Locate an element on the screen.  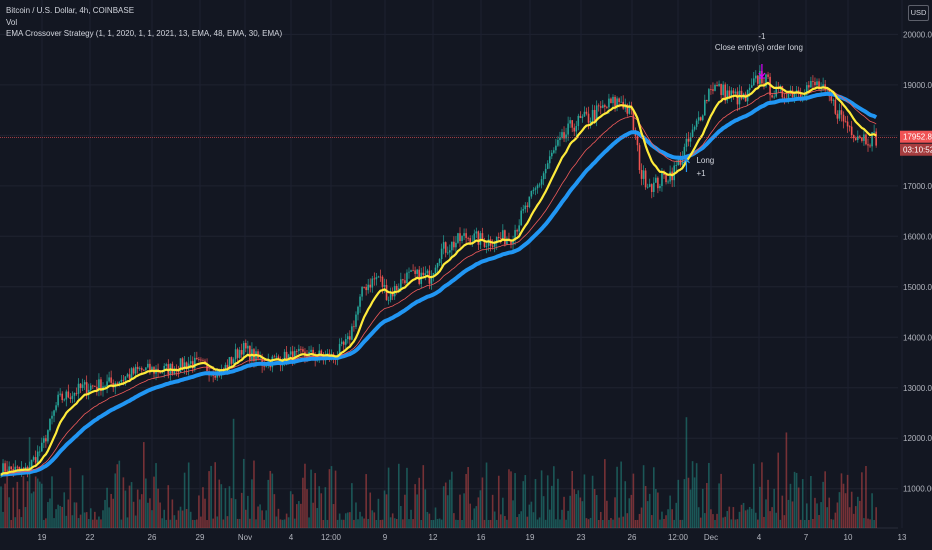
symbol-title: Bitcoin / U.S. Dollar, 4h, COINBASE is located at coordinates (70, 10).